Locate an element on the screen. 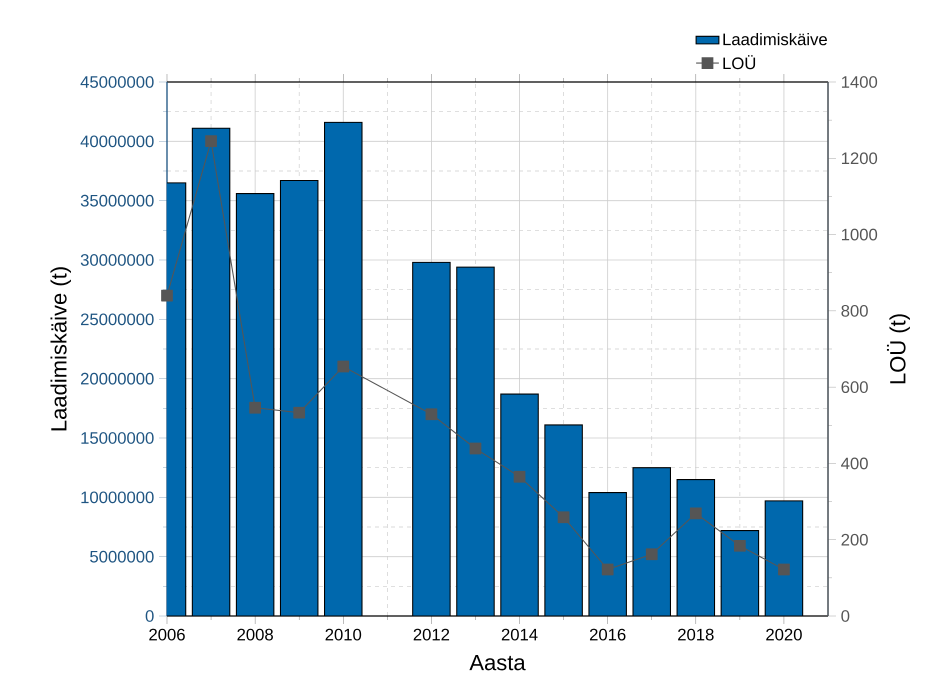 The height and width of the screenshot is (697, 936). x-tick-label: 2016 is located at coordinates (608, 634).